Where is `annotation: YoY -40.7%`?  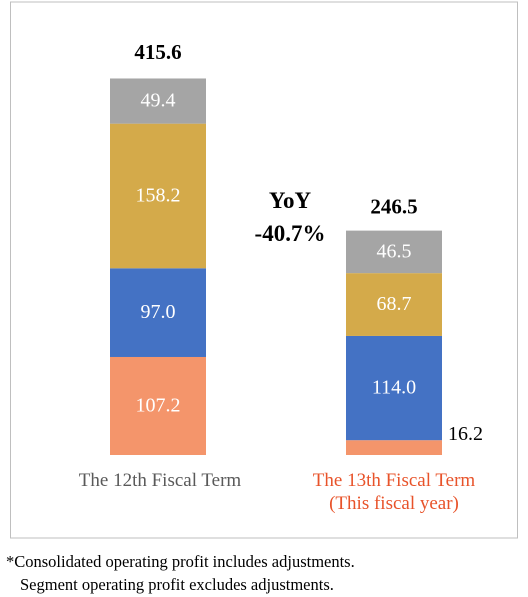
annotation: YoY -40.7% is located at coordinates (290, 217).